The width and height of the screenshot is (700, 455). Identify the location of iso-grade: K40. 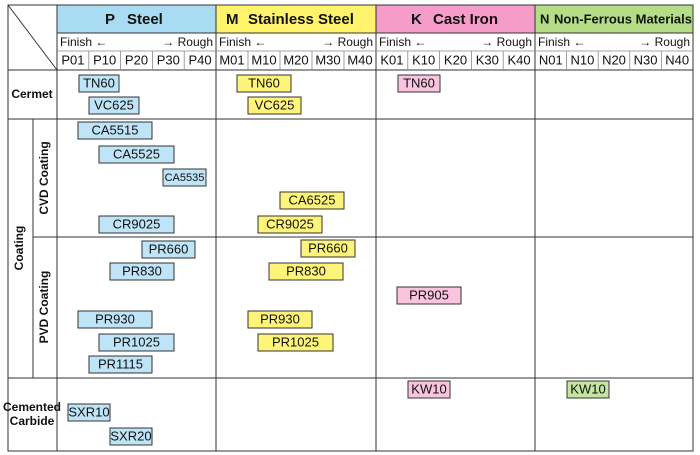
(519, 59).